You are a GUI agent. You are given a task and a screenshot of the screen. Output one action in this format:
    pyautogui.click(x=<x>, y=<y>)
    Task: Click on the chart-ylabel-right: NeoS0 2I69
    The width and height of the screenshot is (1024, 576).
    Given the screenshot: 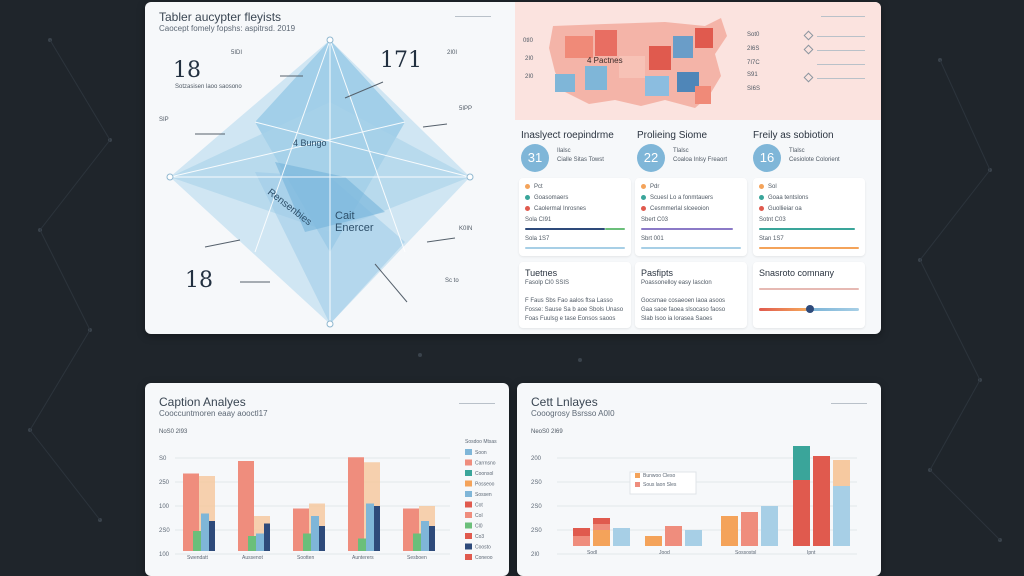 What is the action you would take?
    pyautogui.click(x=547, y=432)
    